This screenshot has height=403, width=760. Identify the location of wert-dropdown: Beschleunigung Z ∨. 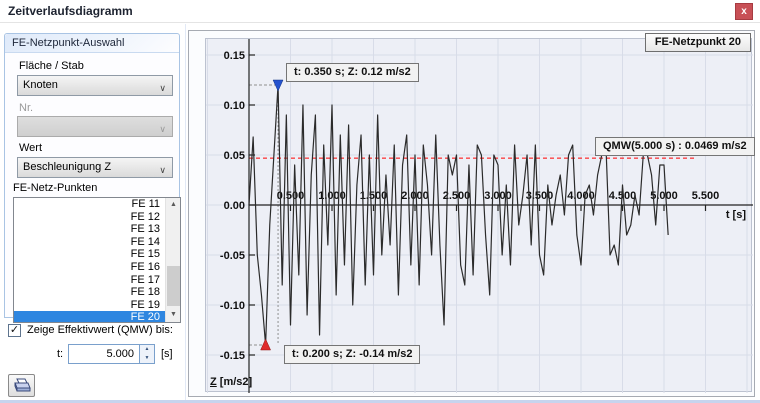
(95, 167).